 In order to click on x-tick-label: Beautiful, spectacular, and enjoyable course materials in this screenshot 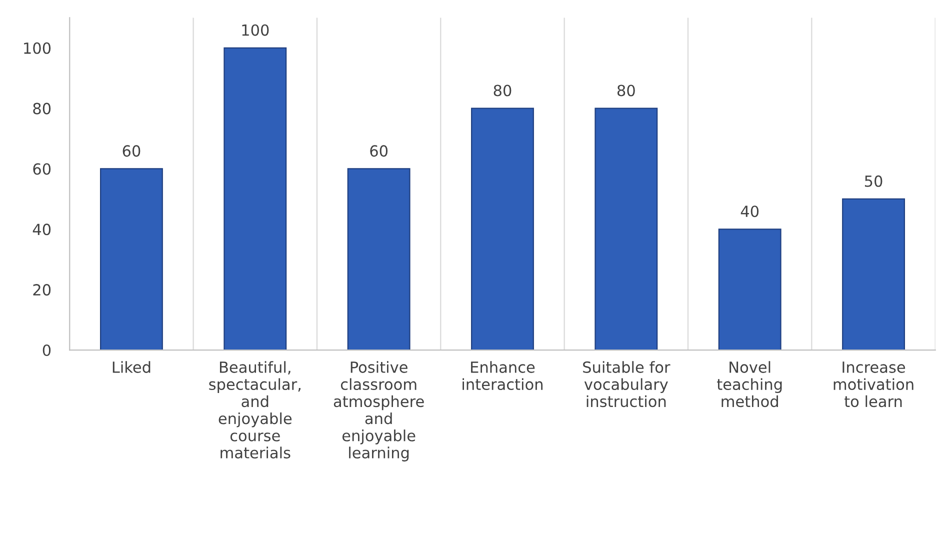, I will do `click(254, 409)`.